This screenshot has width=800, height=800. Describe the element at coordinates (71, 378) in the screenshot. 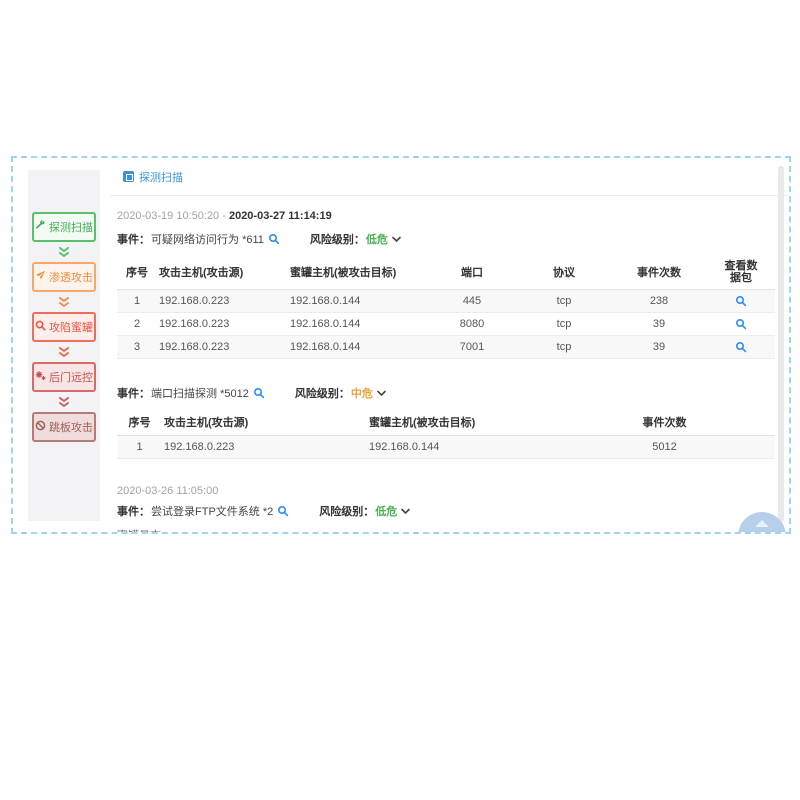

I see `sidebar-item-label: 后门远控` at that location.